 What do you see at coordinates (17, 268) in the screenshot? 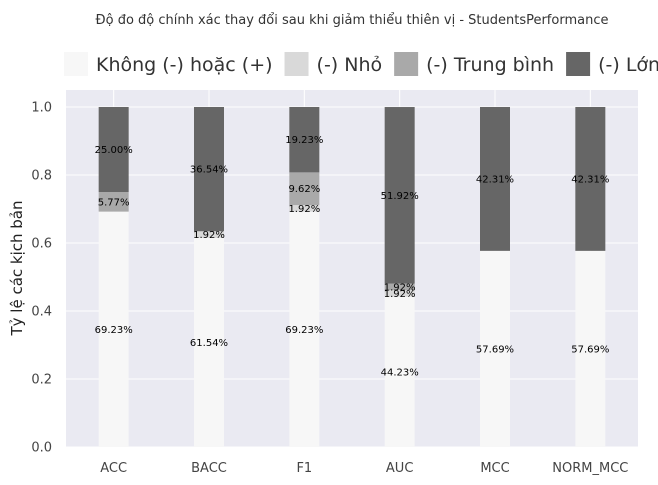
I see `y-axis-label: Tỷ lệ các kịch bản` at bounding box center [17, 268].